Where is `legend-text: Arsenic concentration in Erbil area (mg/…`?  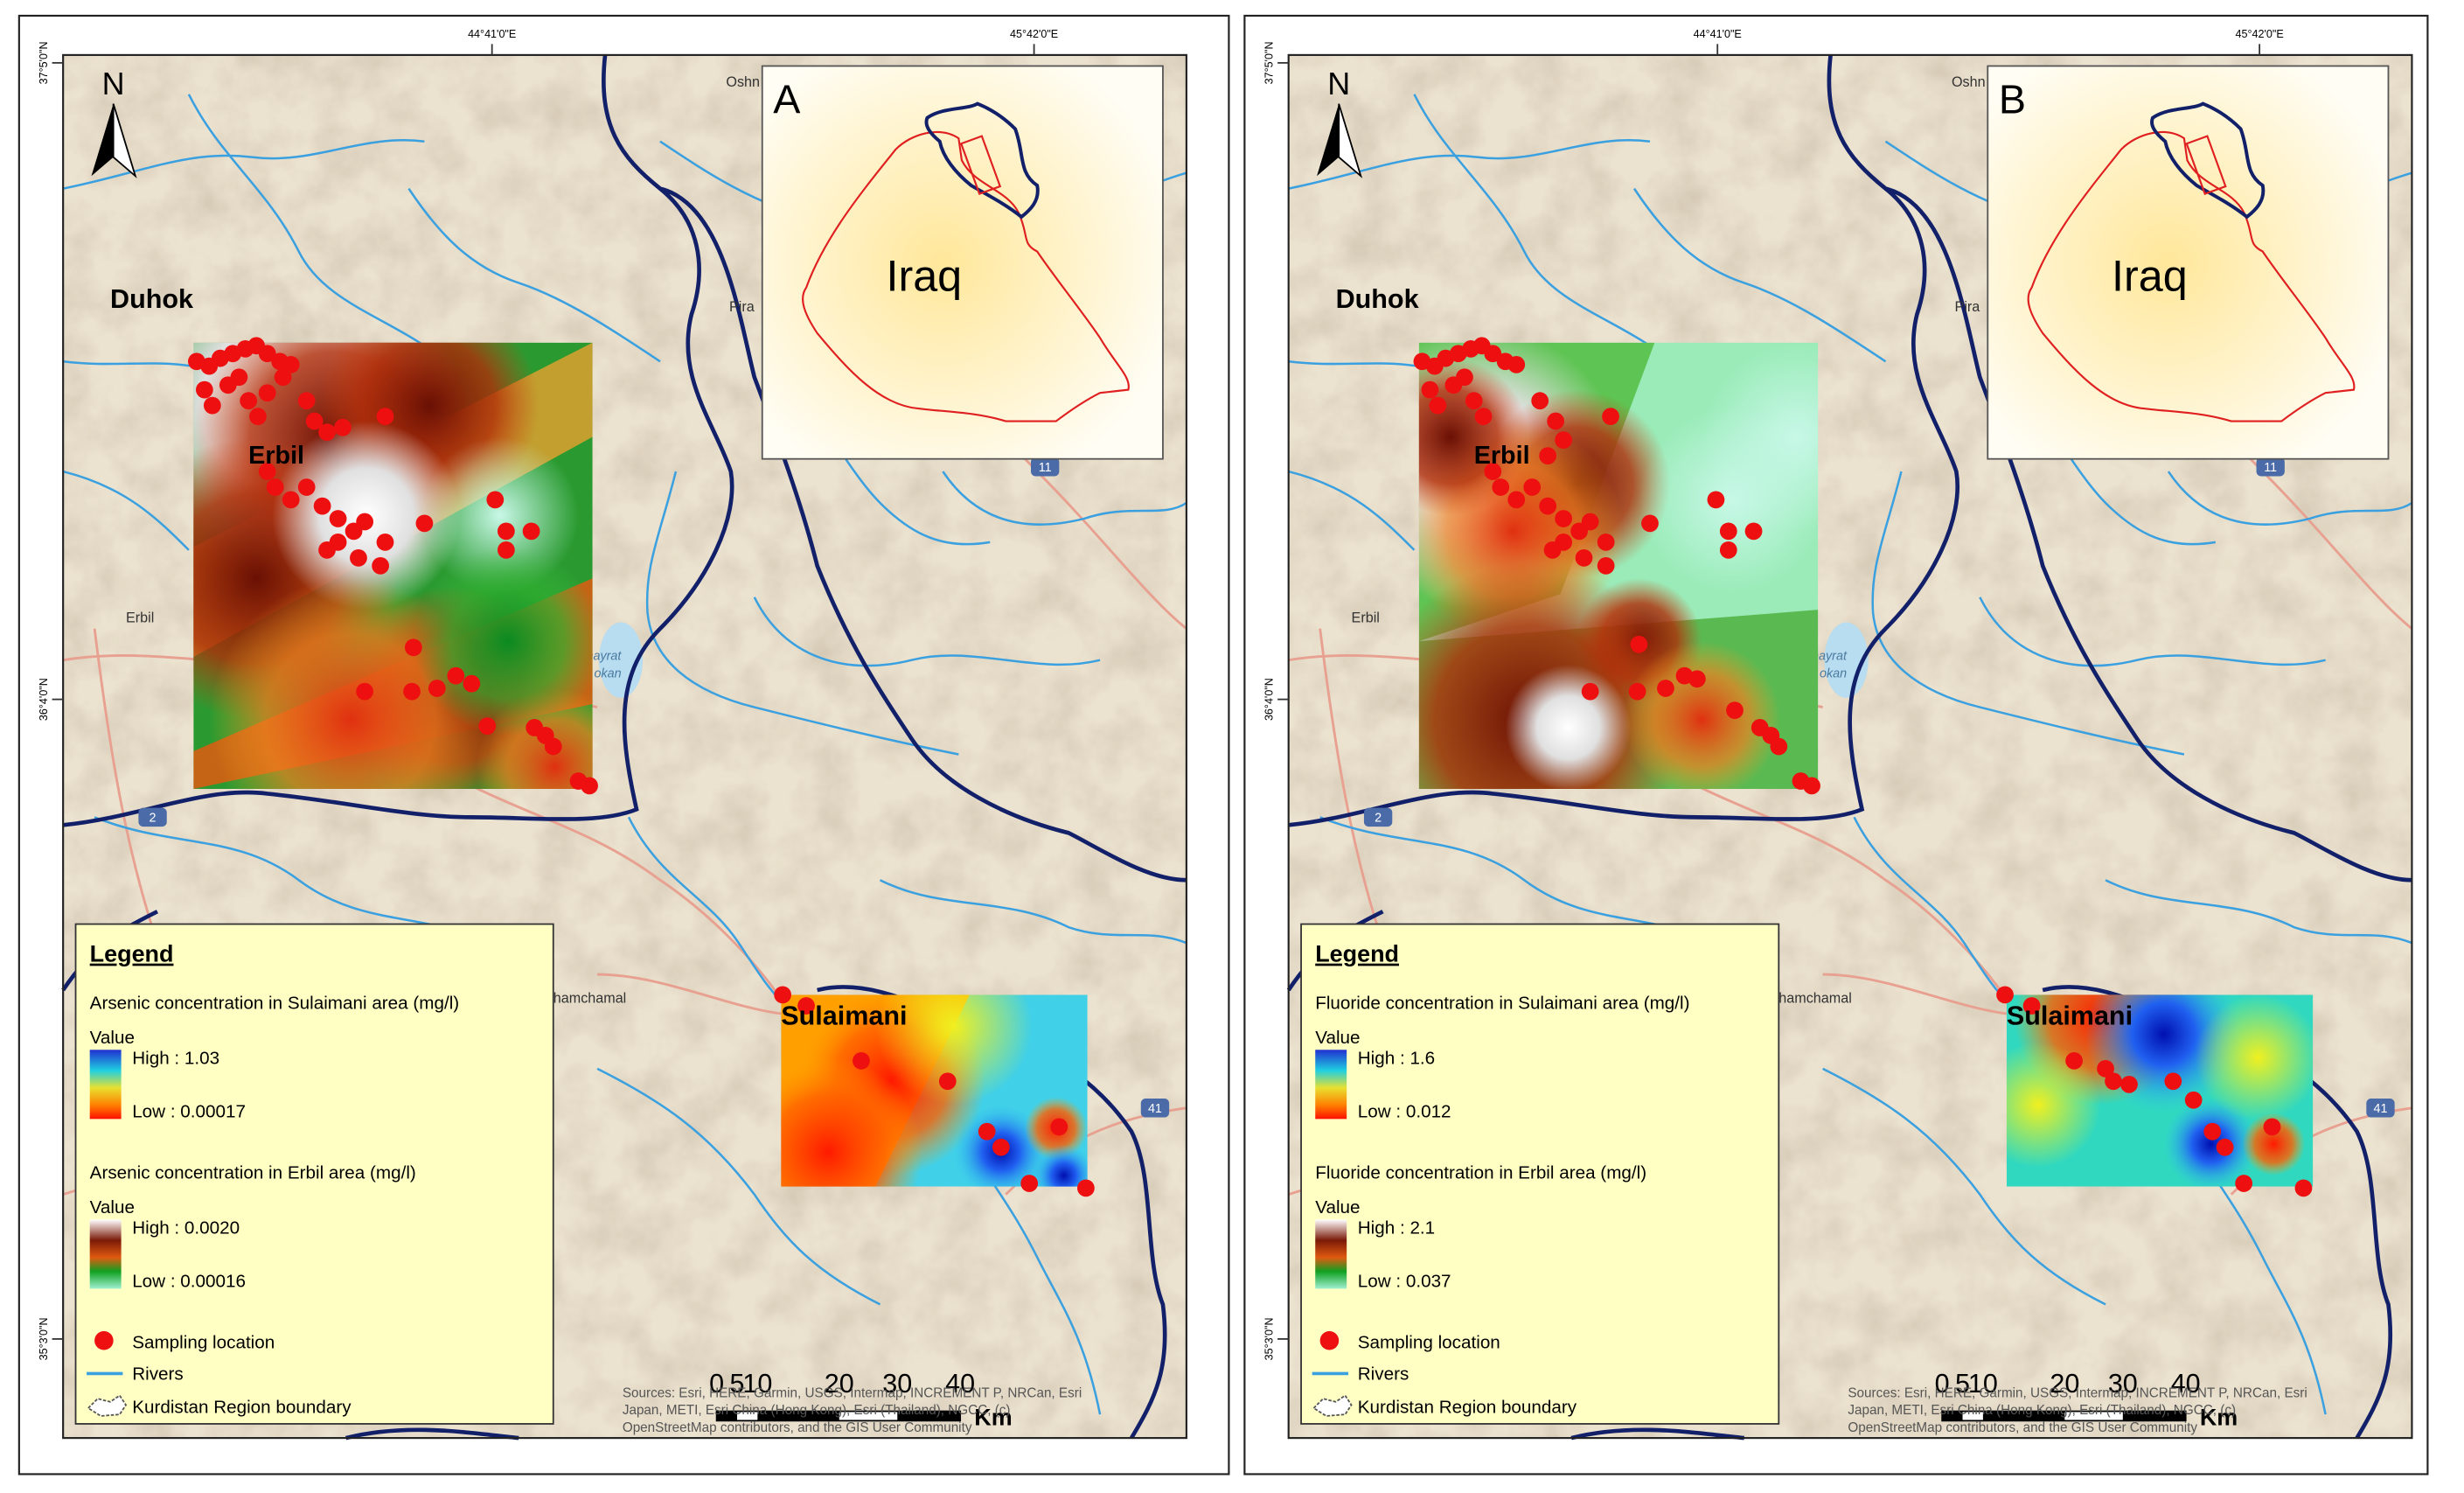
legend-text: Arsenic concentration in Erbil area (mg/… is located at coordinates (253, 1173).